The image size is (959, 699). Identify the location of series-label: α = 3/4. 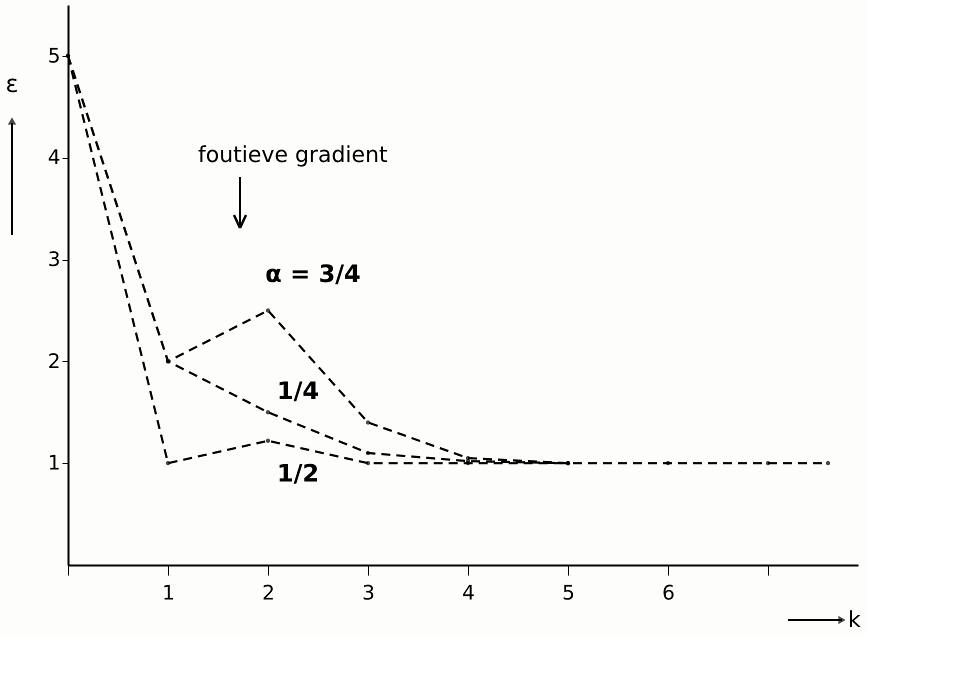
(313, 274).